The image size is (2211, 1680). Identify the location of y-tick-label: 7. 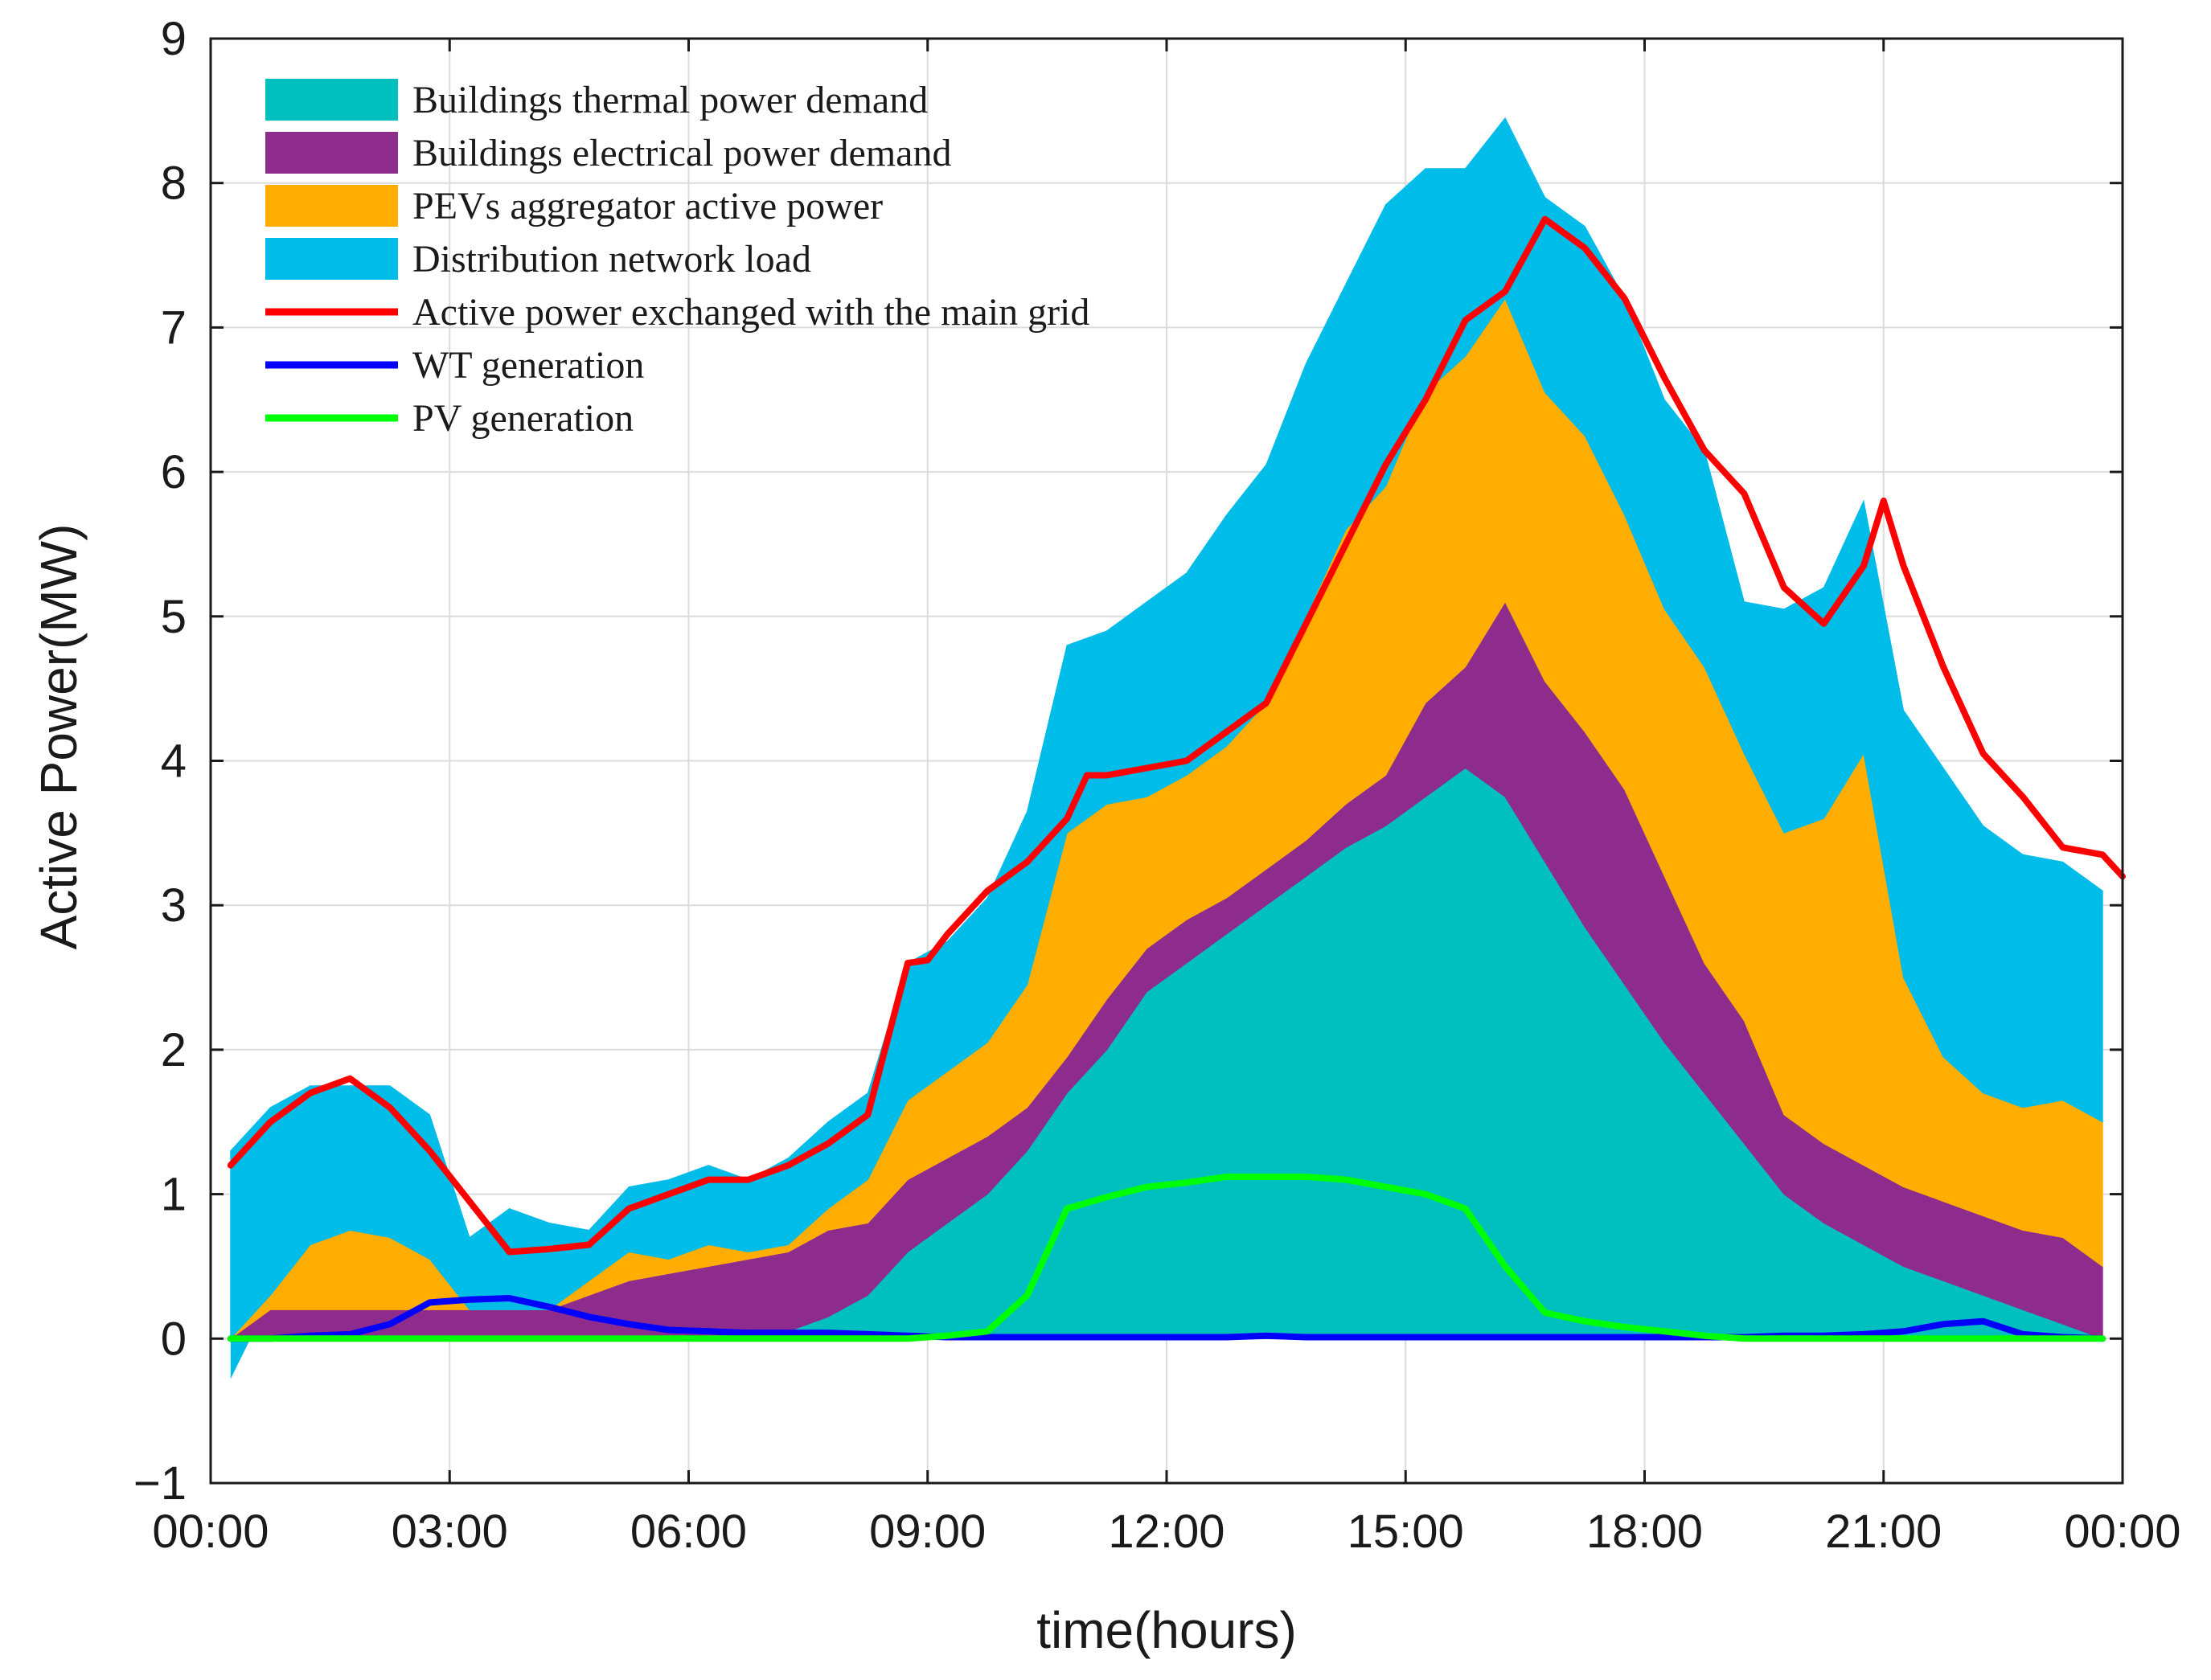
(174, 327).